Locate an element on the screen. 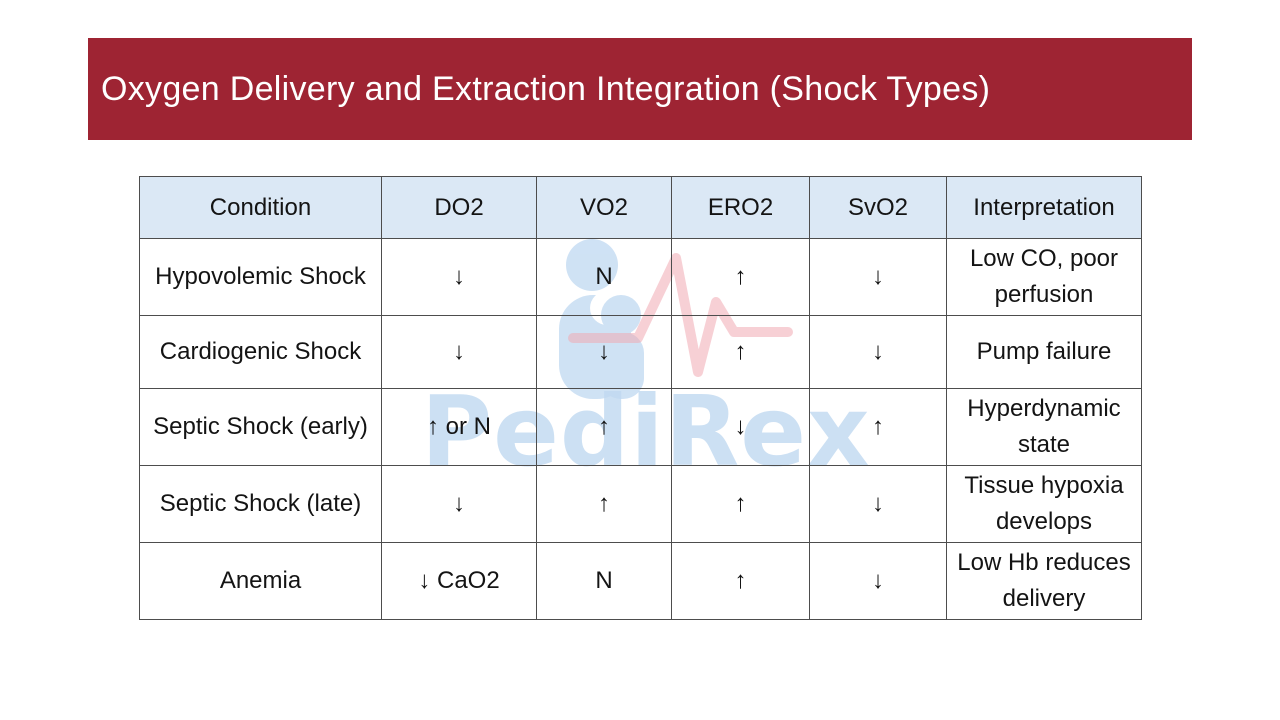  cell-condition: Hypovolemic Shock is located at coordinates (260, 277).